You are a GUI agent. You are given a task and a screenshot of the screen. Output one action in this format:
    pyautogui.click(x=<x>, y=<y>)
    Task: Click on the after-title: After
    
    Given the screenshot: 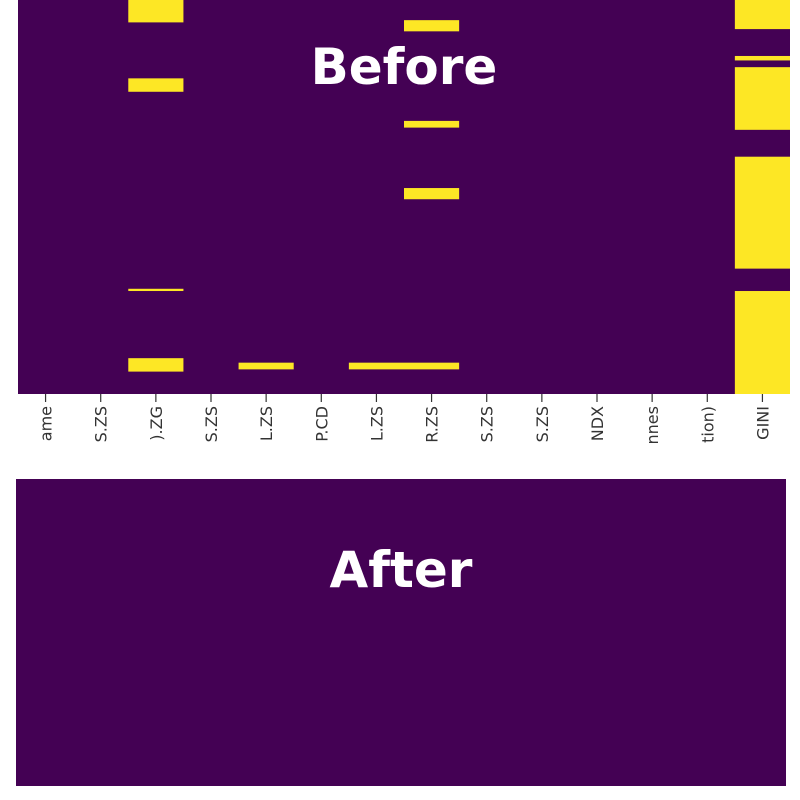 What is the action you would take?
    pyautogui.click(x=401, y=570)
    